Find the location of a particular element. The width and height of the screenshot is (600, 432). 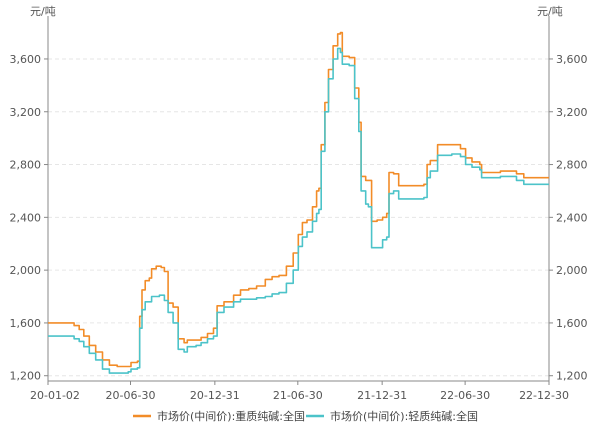

y-tick-label-left: 2,800 is located at coordinates (26, 165).